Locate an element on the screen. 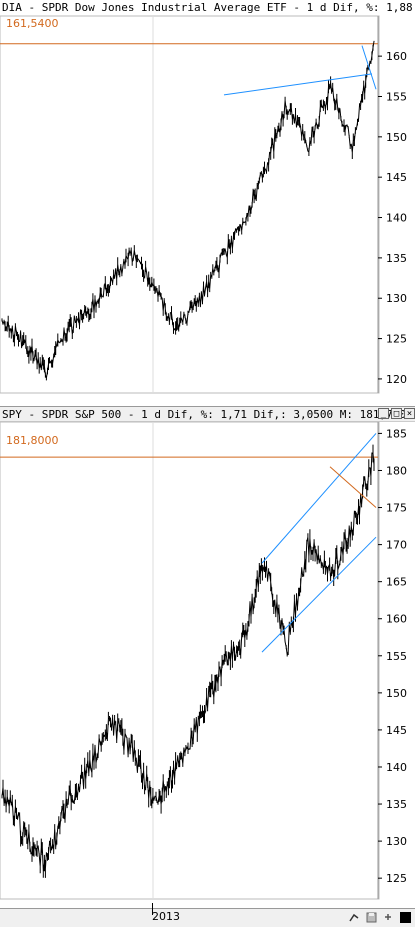 This screenshot has width=415, height=927. spy-window-buttons: _ □ × is located at coordinates (396, 413).